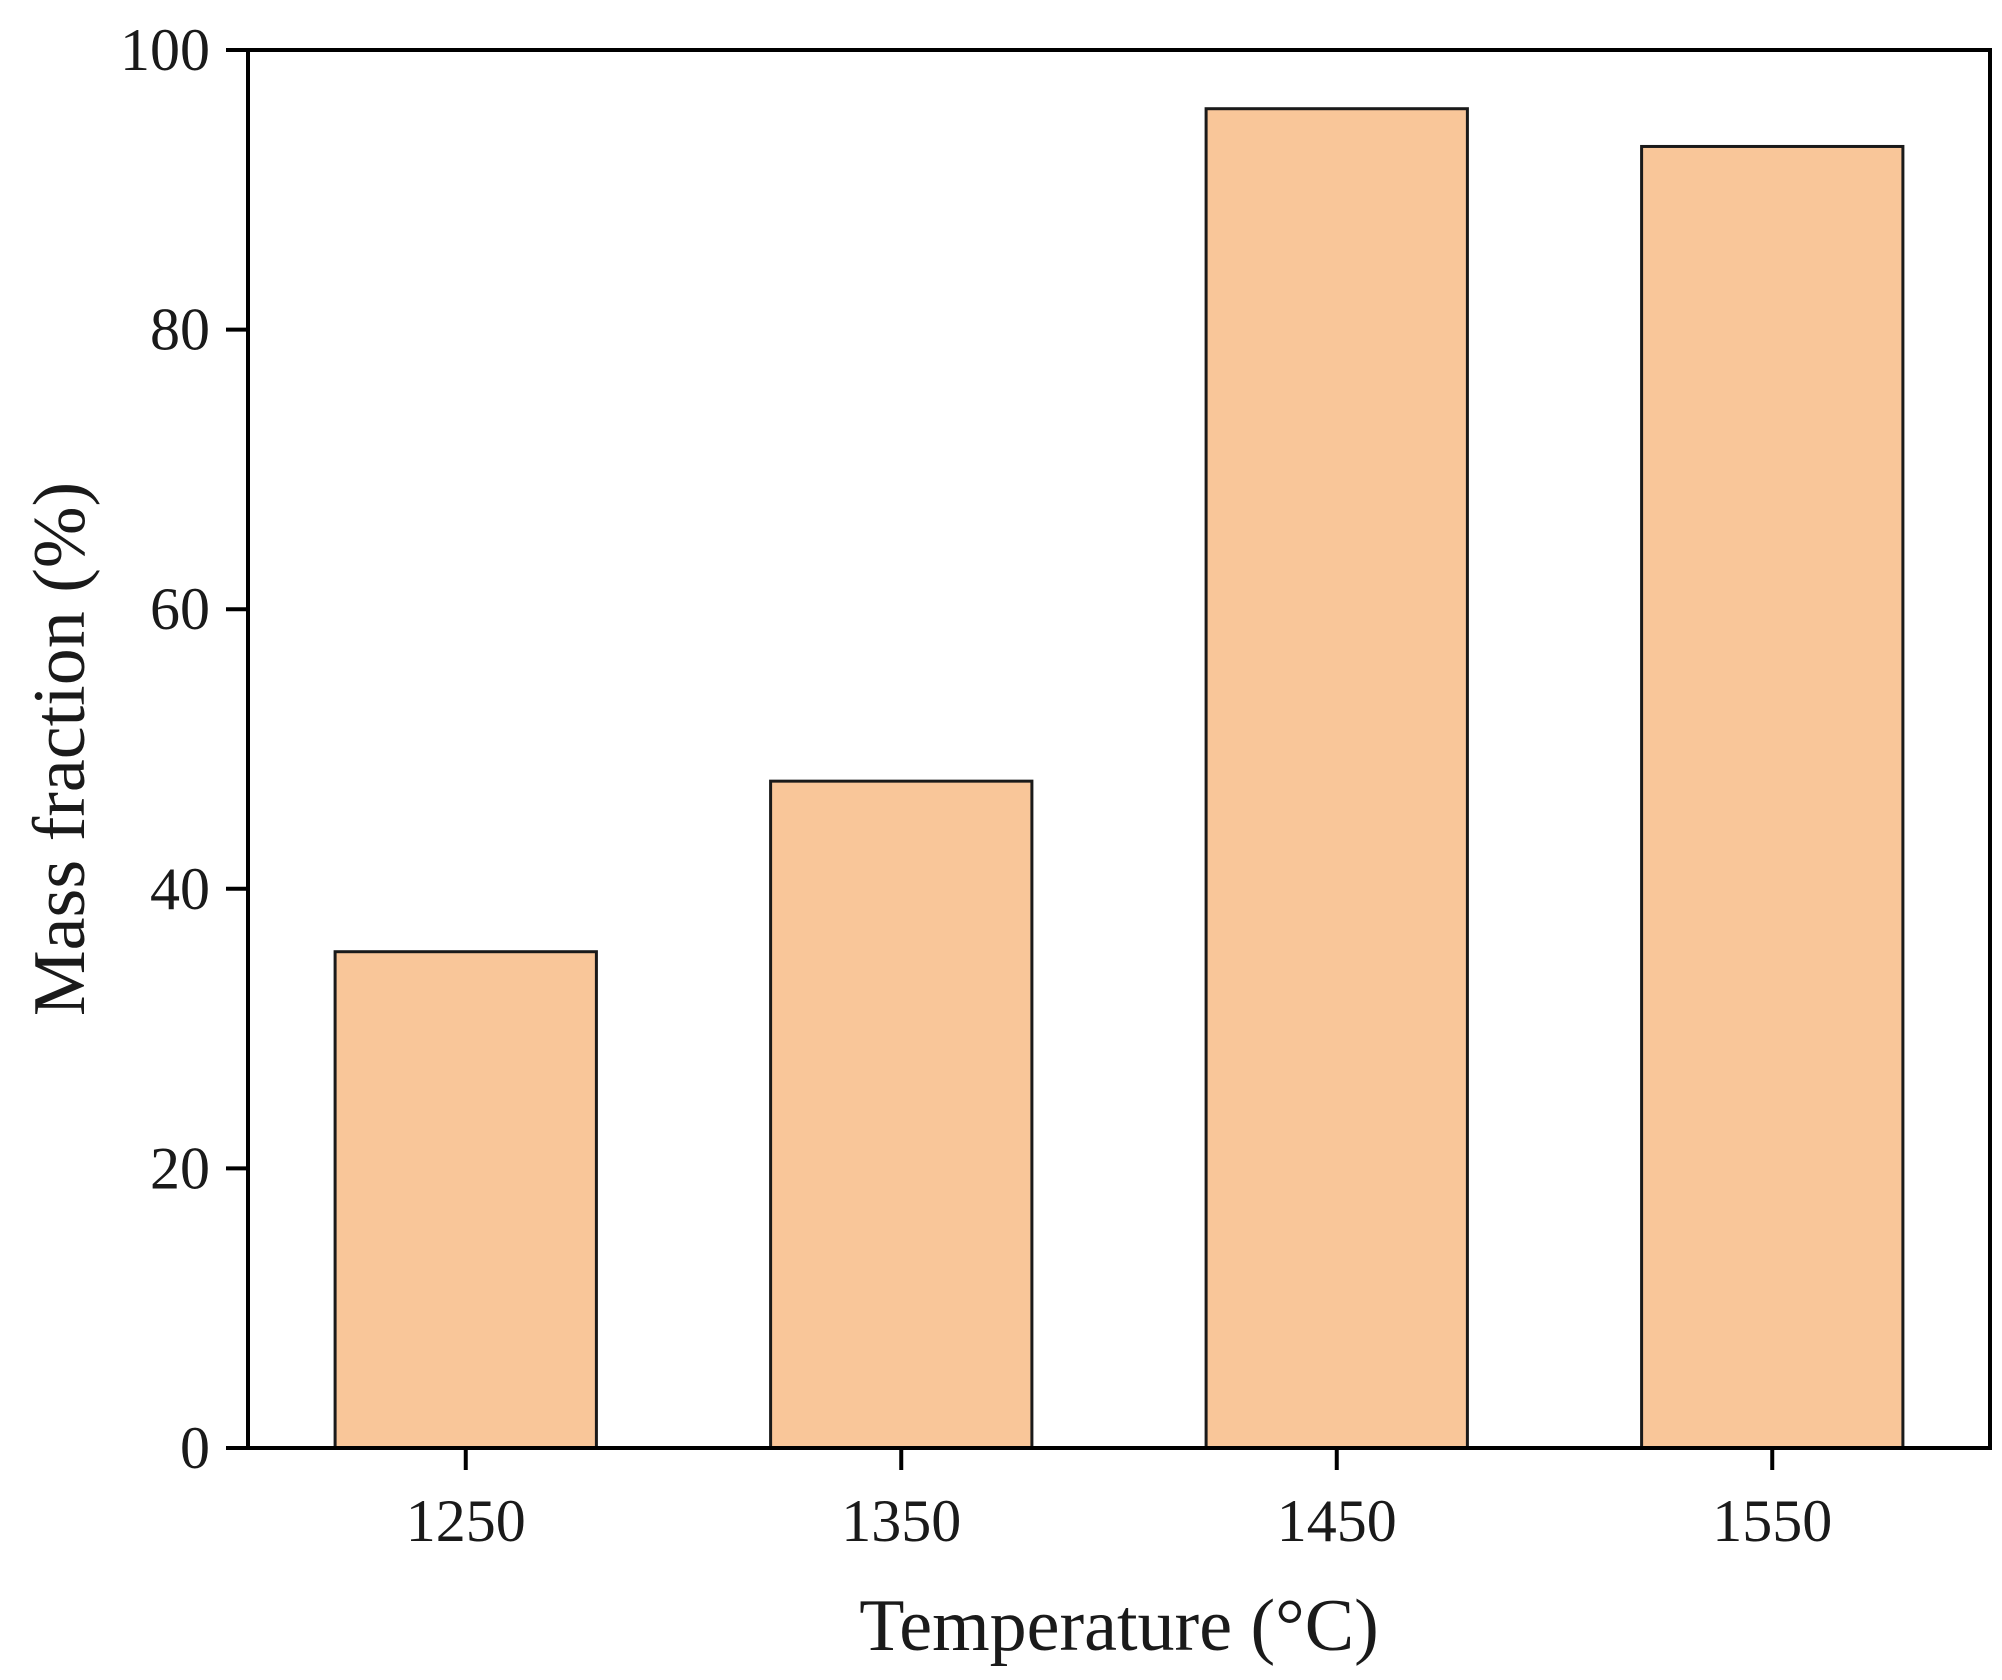 The width and height of the screenshot is (2002, 1680). What do you see at coordinates (184, 749) in the screenshot?
I see `y-ticks-group: 0 20 40 60 80 100` at bounding box center [184, 749].